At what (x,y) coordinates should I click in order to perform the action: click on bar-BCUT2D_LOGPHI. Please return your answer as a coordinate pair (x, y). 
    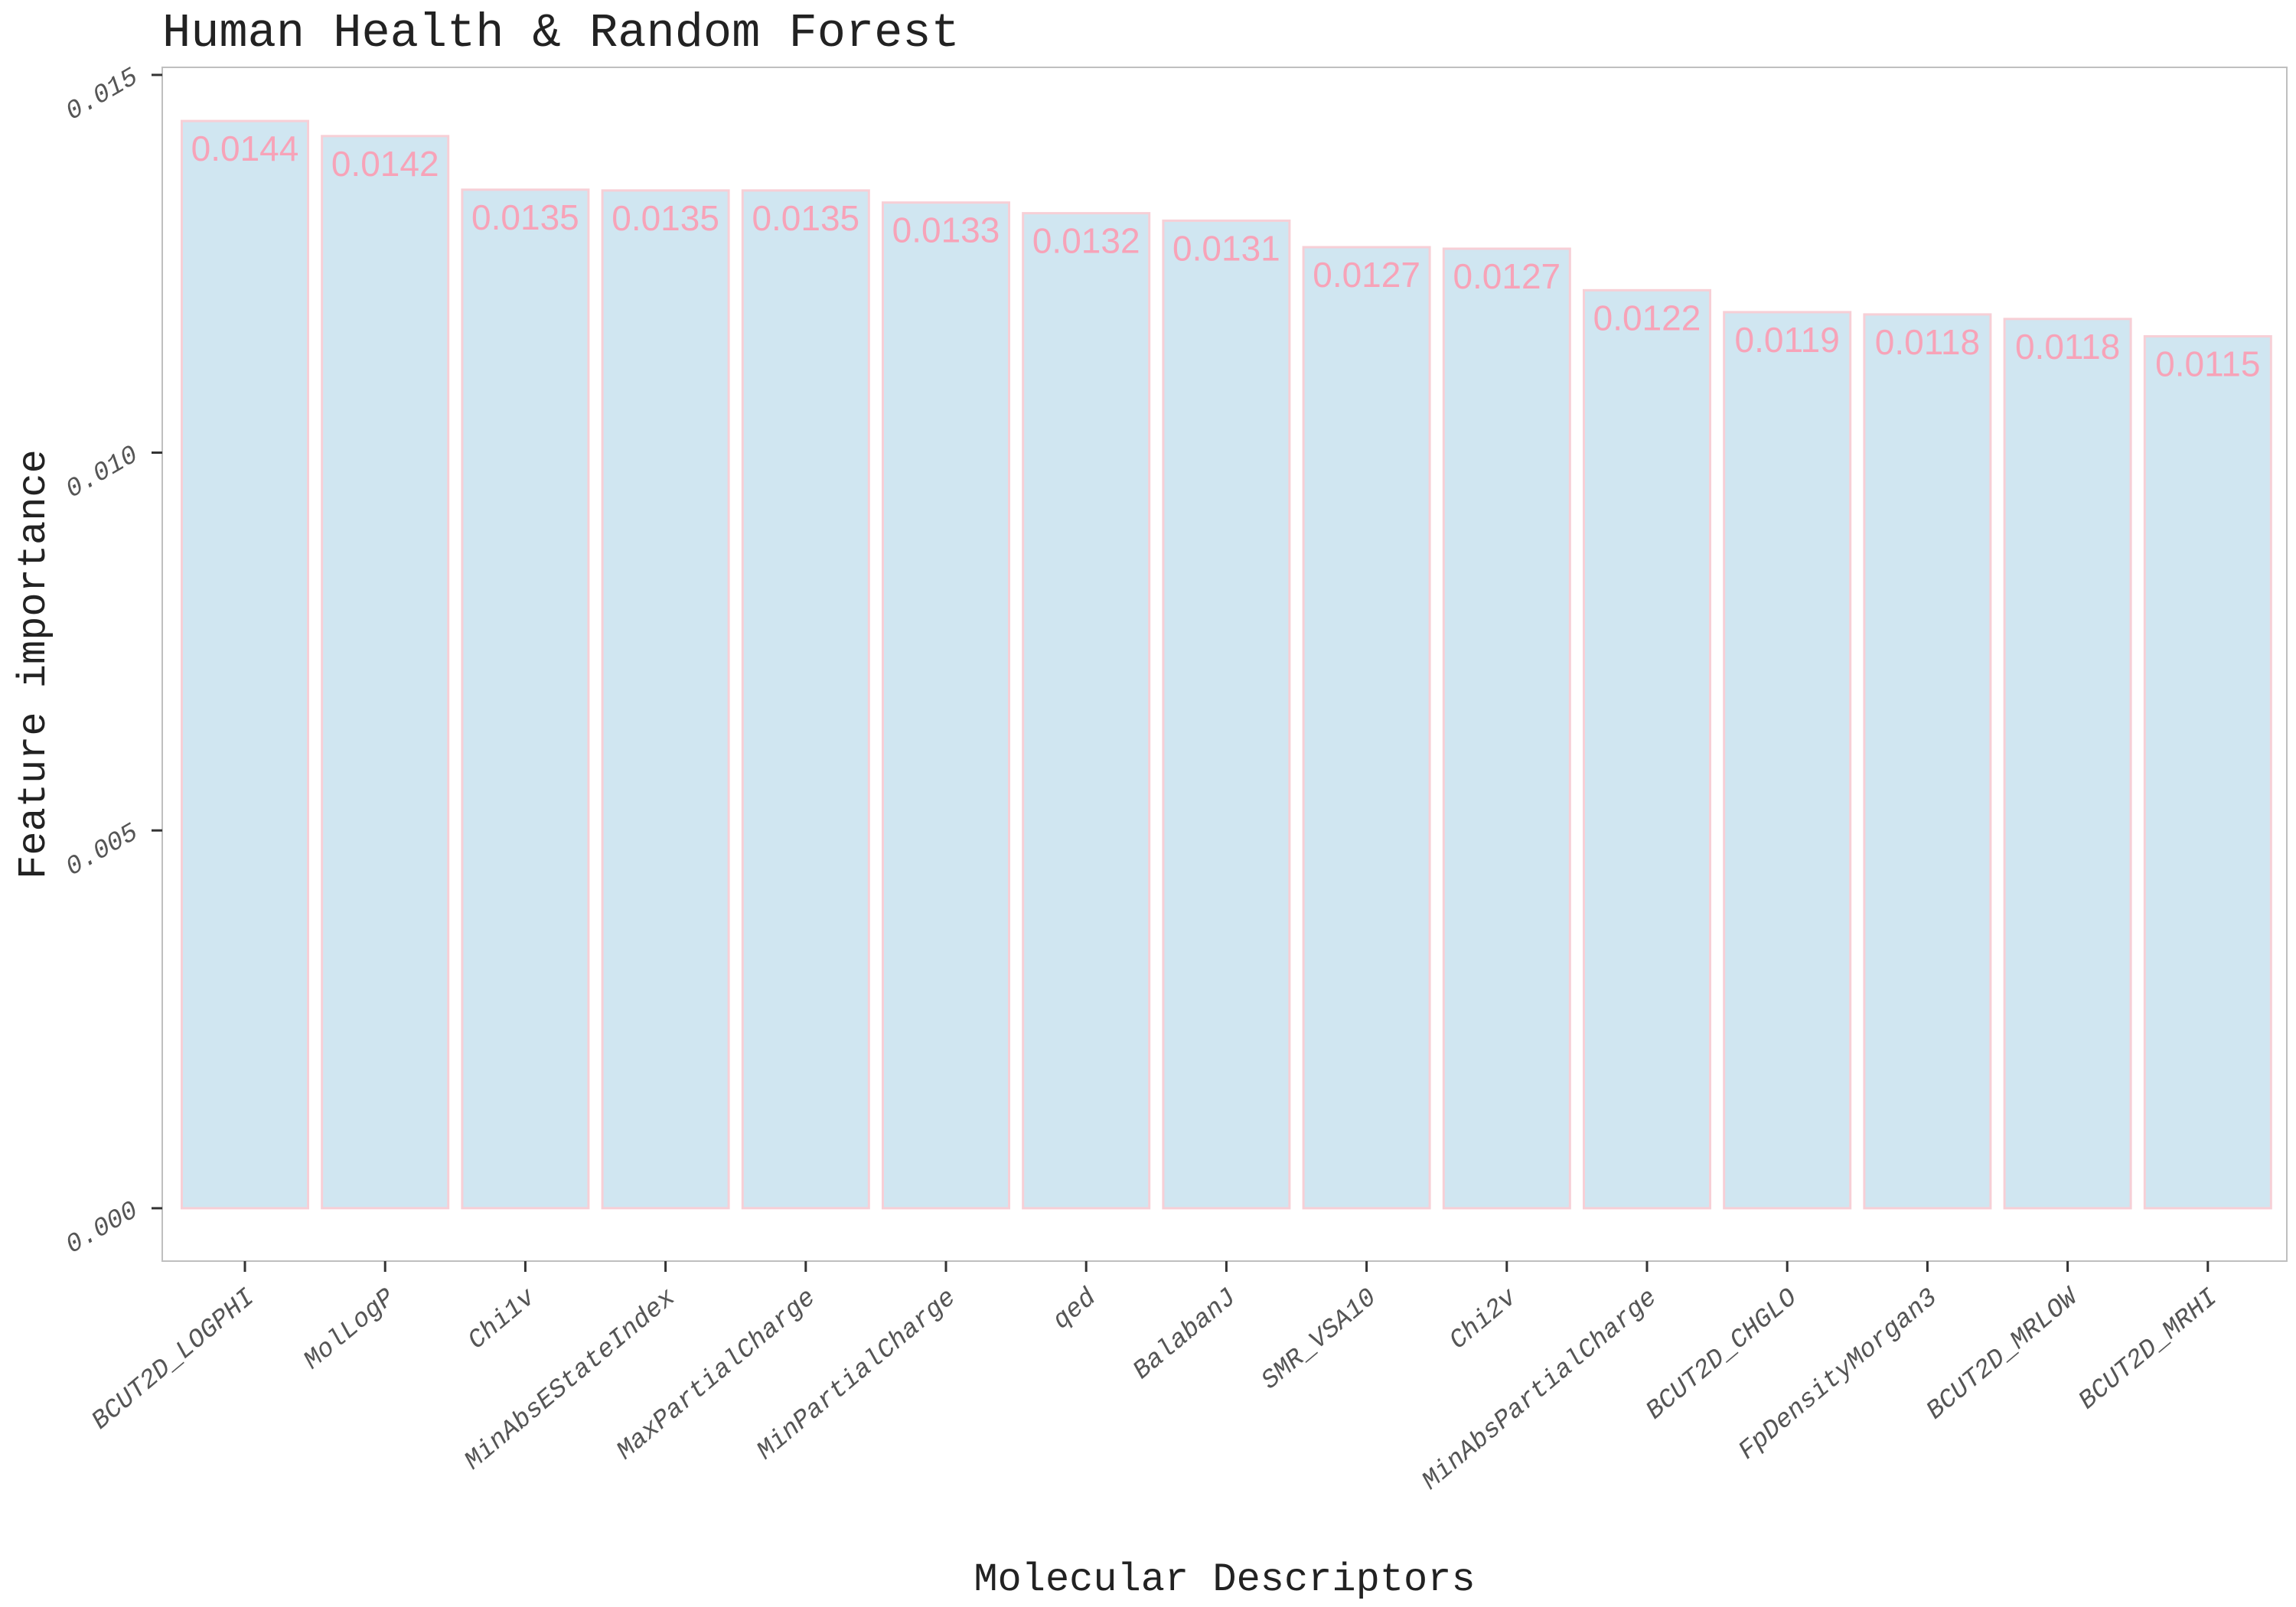
    Looking at the image, I should click on (245, 664).